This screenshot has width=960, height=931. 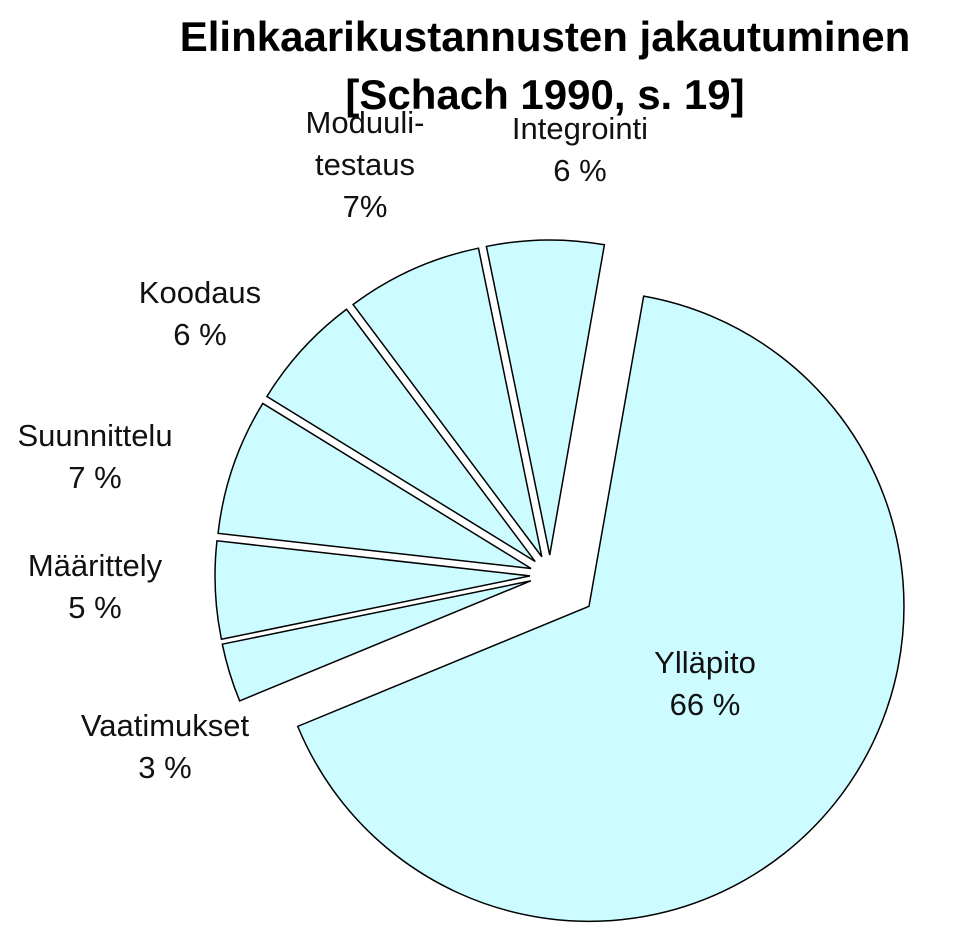 I want to click on slice-label: Ylläpito, so click(x=705, y=662).